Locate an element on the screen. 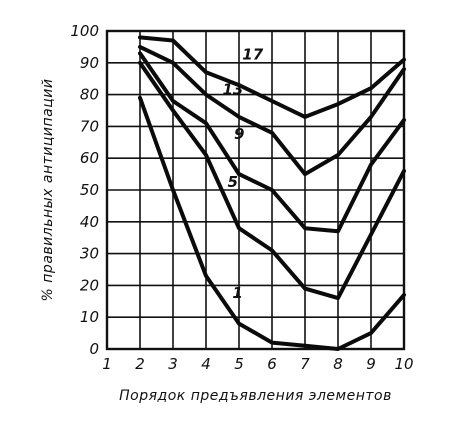 The width and height of the screenshot is (458, 435). x-tick-label: 9 is located at coordinates (371, 364).